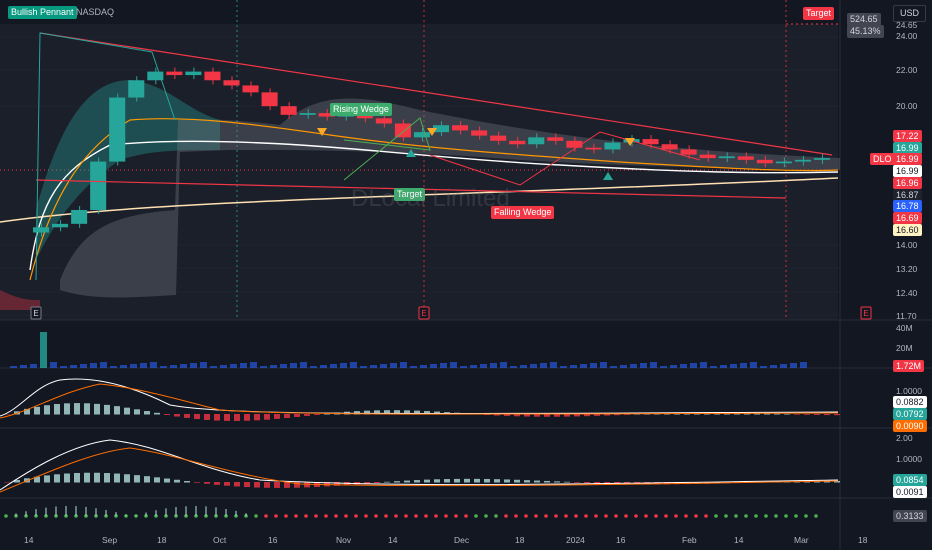 Image resolution: width=932 pixels, height=550 pixels. I want to click on measure-box-pct: 45.13%, so click(865, 31).